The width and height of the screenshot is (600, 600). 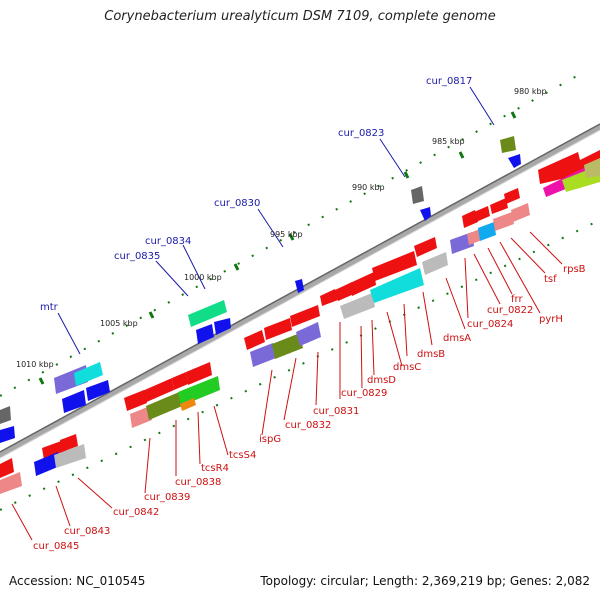 What do you see at coordinates (336, 411) in the screenshot?
I see `gene-label: cur_0831` at bounding box center [336, 411].